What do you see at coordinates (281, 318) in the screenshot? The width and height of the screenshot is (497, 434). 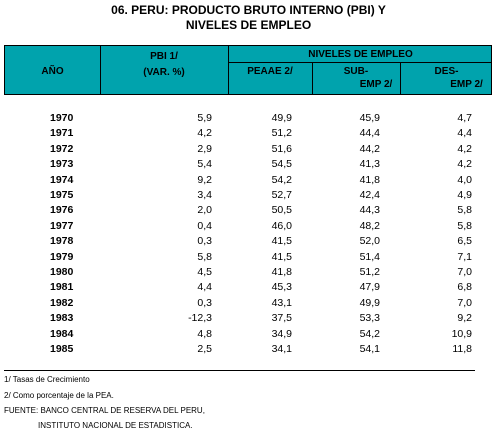 I see `value-cell: 37,5` at bounding box center [281, 318].